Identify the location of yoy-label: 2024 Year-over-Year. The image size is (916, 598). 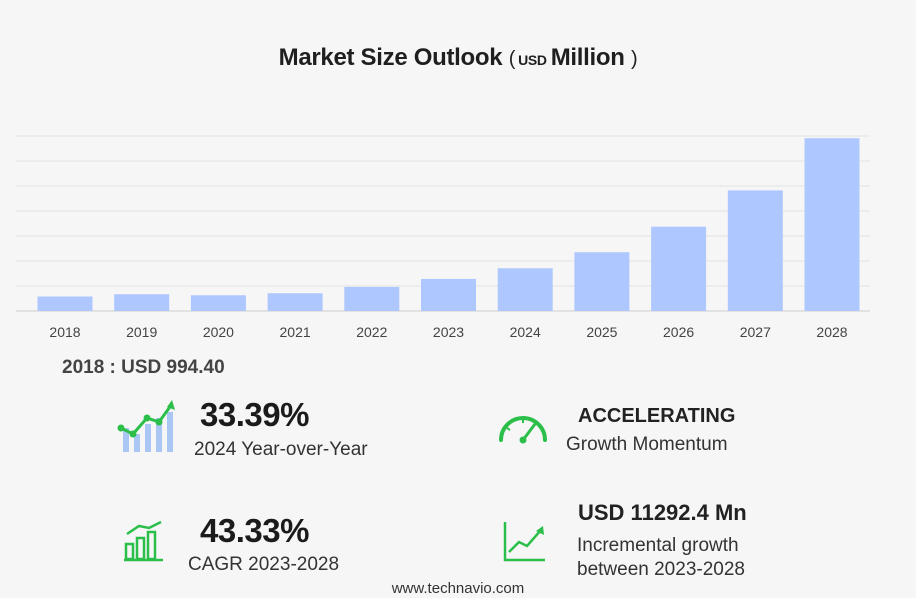
(281, 449).